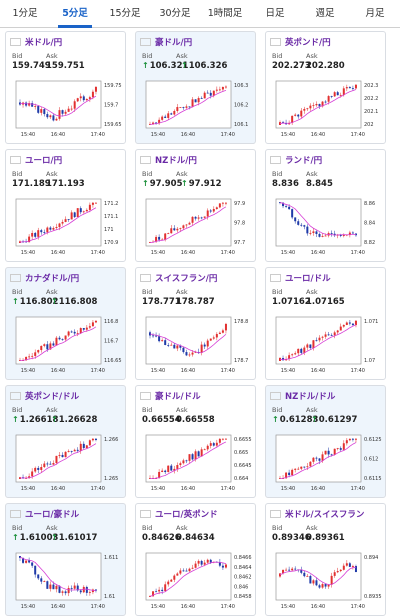 The height and width of the screenshot is (616, 400). I want to click on bid-value: 159.749, so click(31, 66).